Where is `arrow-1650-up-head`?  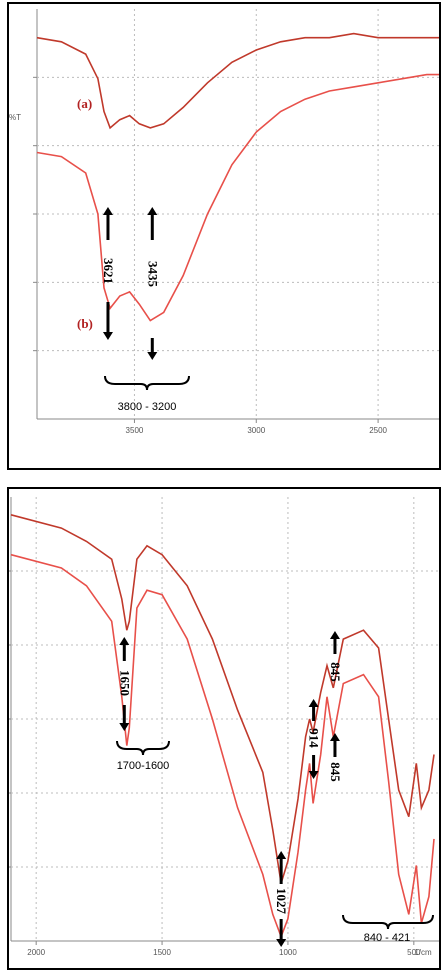
arrow-1650-up-head is located at coordinates (124, 641).